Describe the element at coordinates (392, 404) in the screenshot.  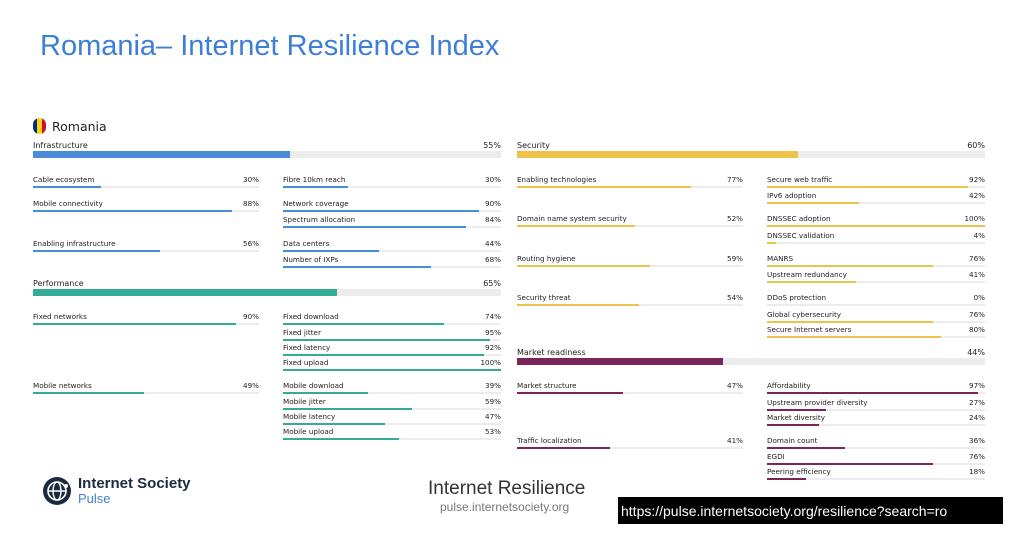
I see `metric-row: Mobile jitter 59%` at that location.